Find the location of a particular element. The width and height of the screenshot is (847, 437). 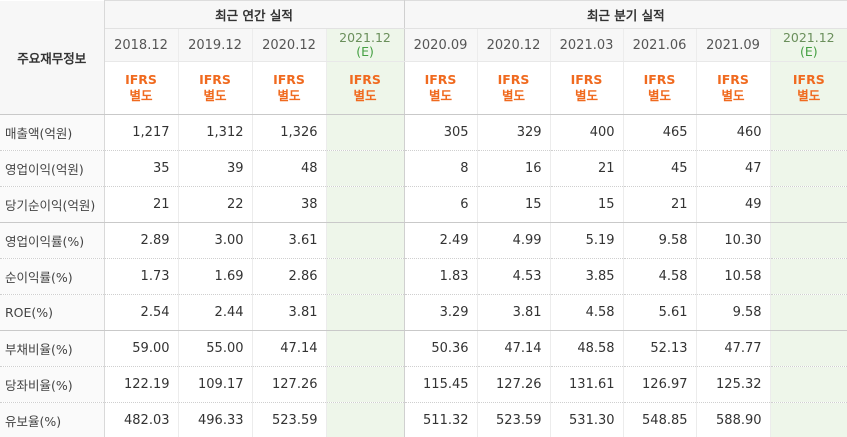

period-header-estimate: 2021.12 (E) is located at coordinates (808, 45).